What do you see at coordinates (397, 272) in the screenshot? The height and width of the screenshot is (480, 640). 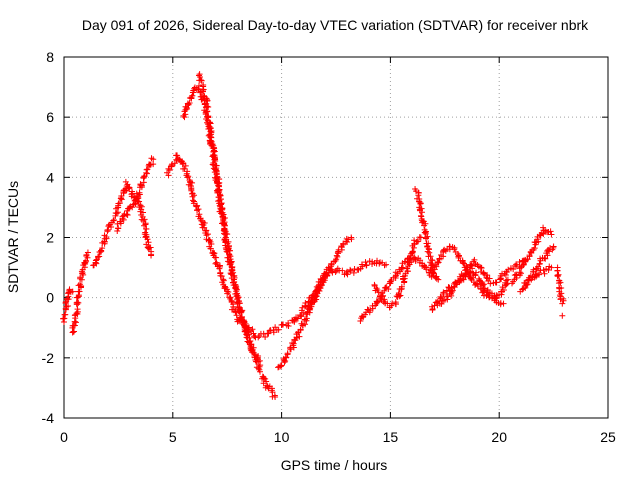 I see `series-arc13` at bounding box center [397, 272].